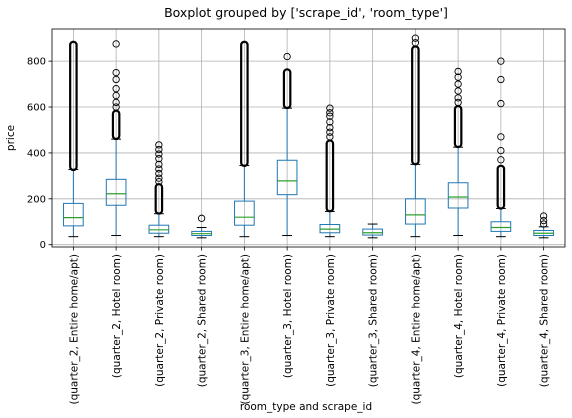  Describe the element at coordinates (288, 316) in the screenshot. I see `x-tick-label: (quarter_3, Hotel room)` at that location.